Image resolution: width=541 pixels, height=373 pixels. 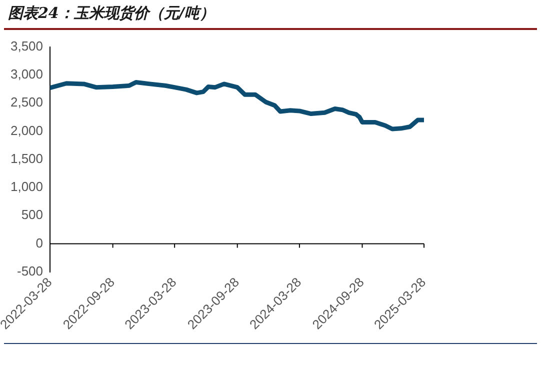 What do you see at coordinates (27, 130) in the screenshot?
I see `y-tick-label: 2,000` at bounding box center [27, 130].